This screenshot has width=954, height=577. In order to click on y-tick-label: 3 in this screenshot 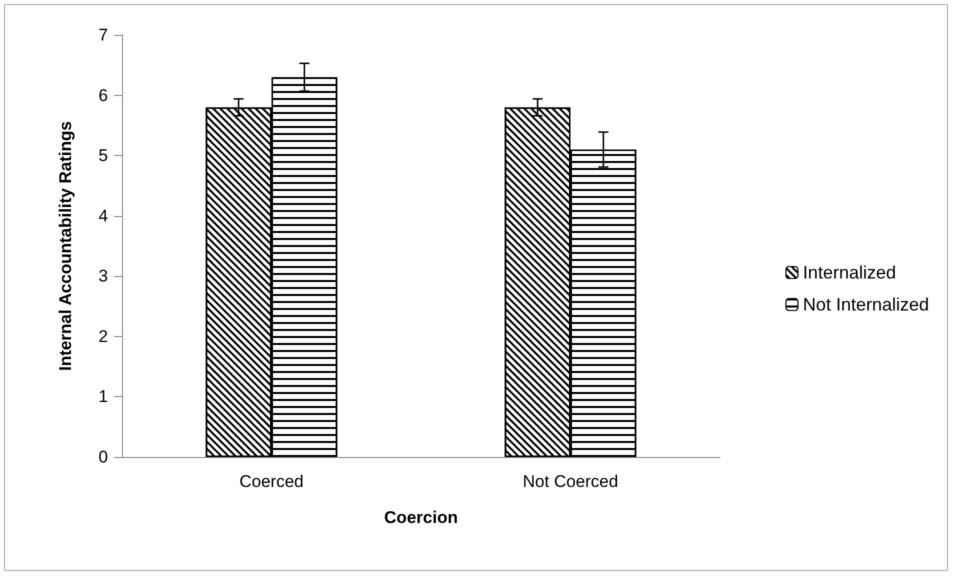, I will do `click(103, 276)`.